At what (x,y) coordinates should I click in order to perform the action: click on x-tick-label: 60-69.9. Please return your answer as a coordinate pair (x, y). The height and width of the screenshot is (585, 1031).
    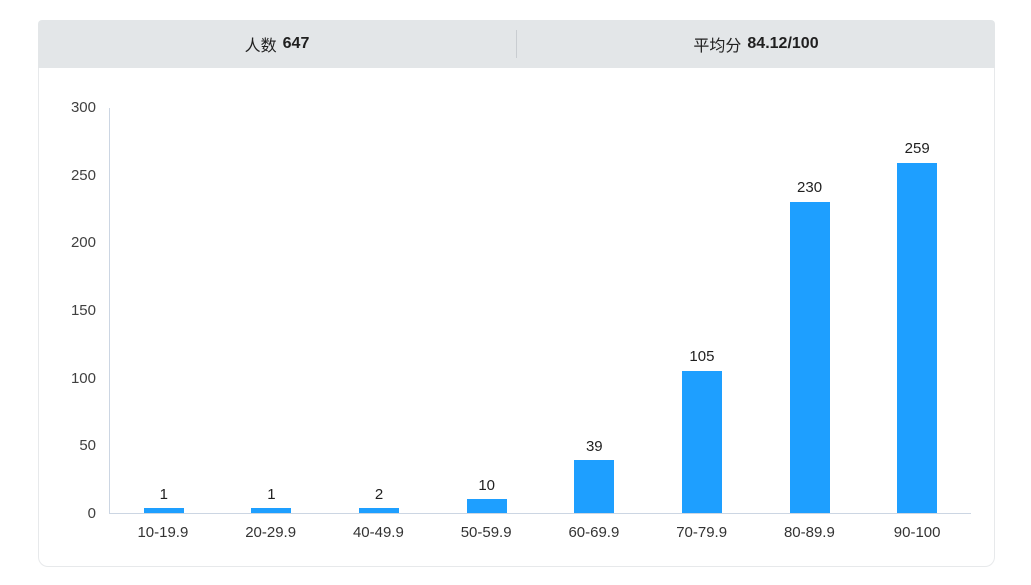
    Looking at the image, I should click on (594, 532).